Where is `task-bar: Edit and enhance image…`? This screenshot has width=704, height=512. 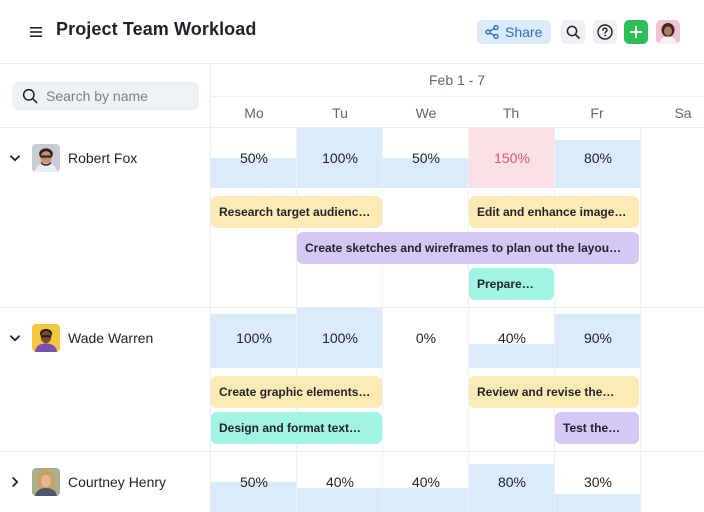
task-bar: Edit and enhance image… is located at coordinates (554, 212).